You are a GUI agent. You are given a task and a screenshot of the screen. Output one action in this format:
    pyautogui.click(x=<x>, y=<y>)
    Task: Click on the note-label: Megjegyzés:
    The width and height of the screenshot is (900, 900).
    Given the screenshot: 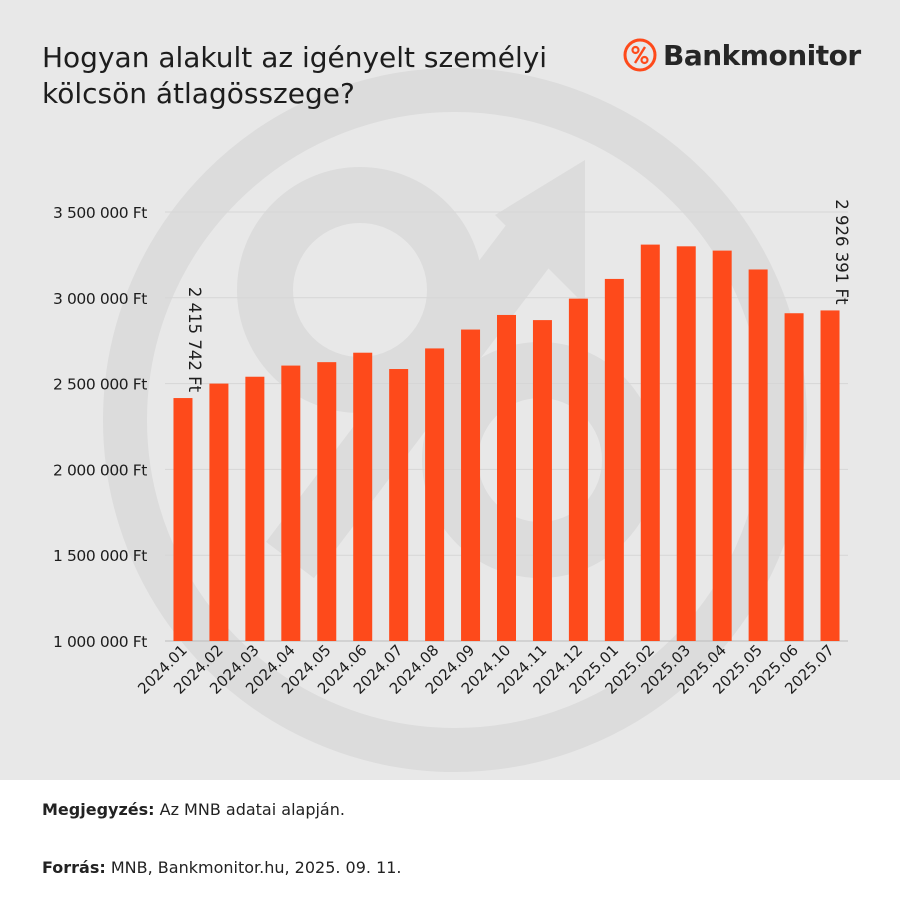 What is the action you would take?
    pyautogui.click(x=98, y=809)
    